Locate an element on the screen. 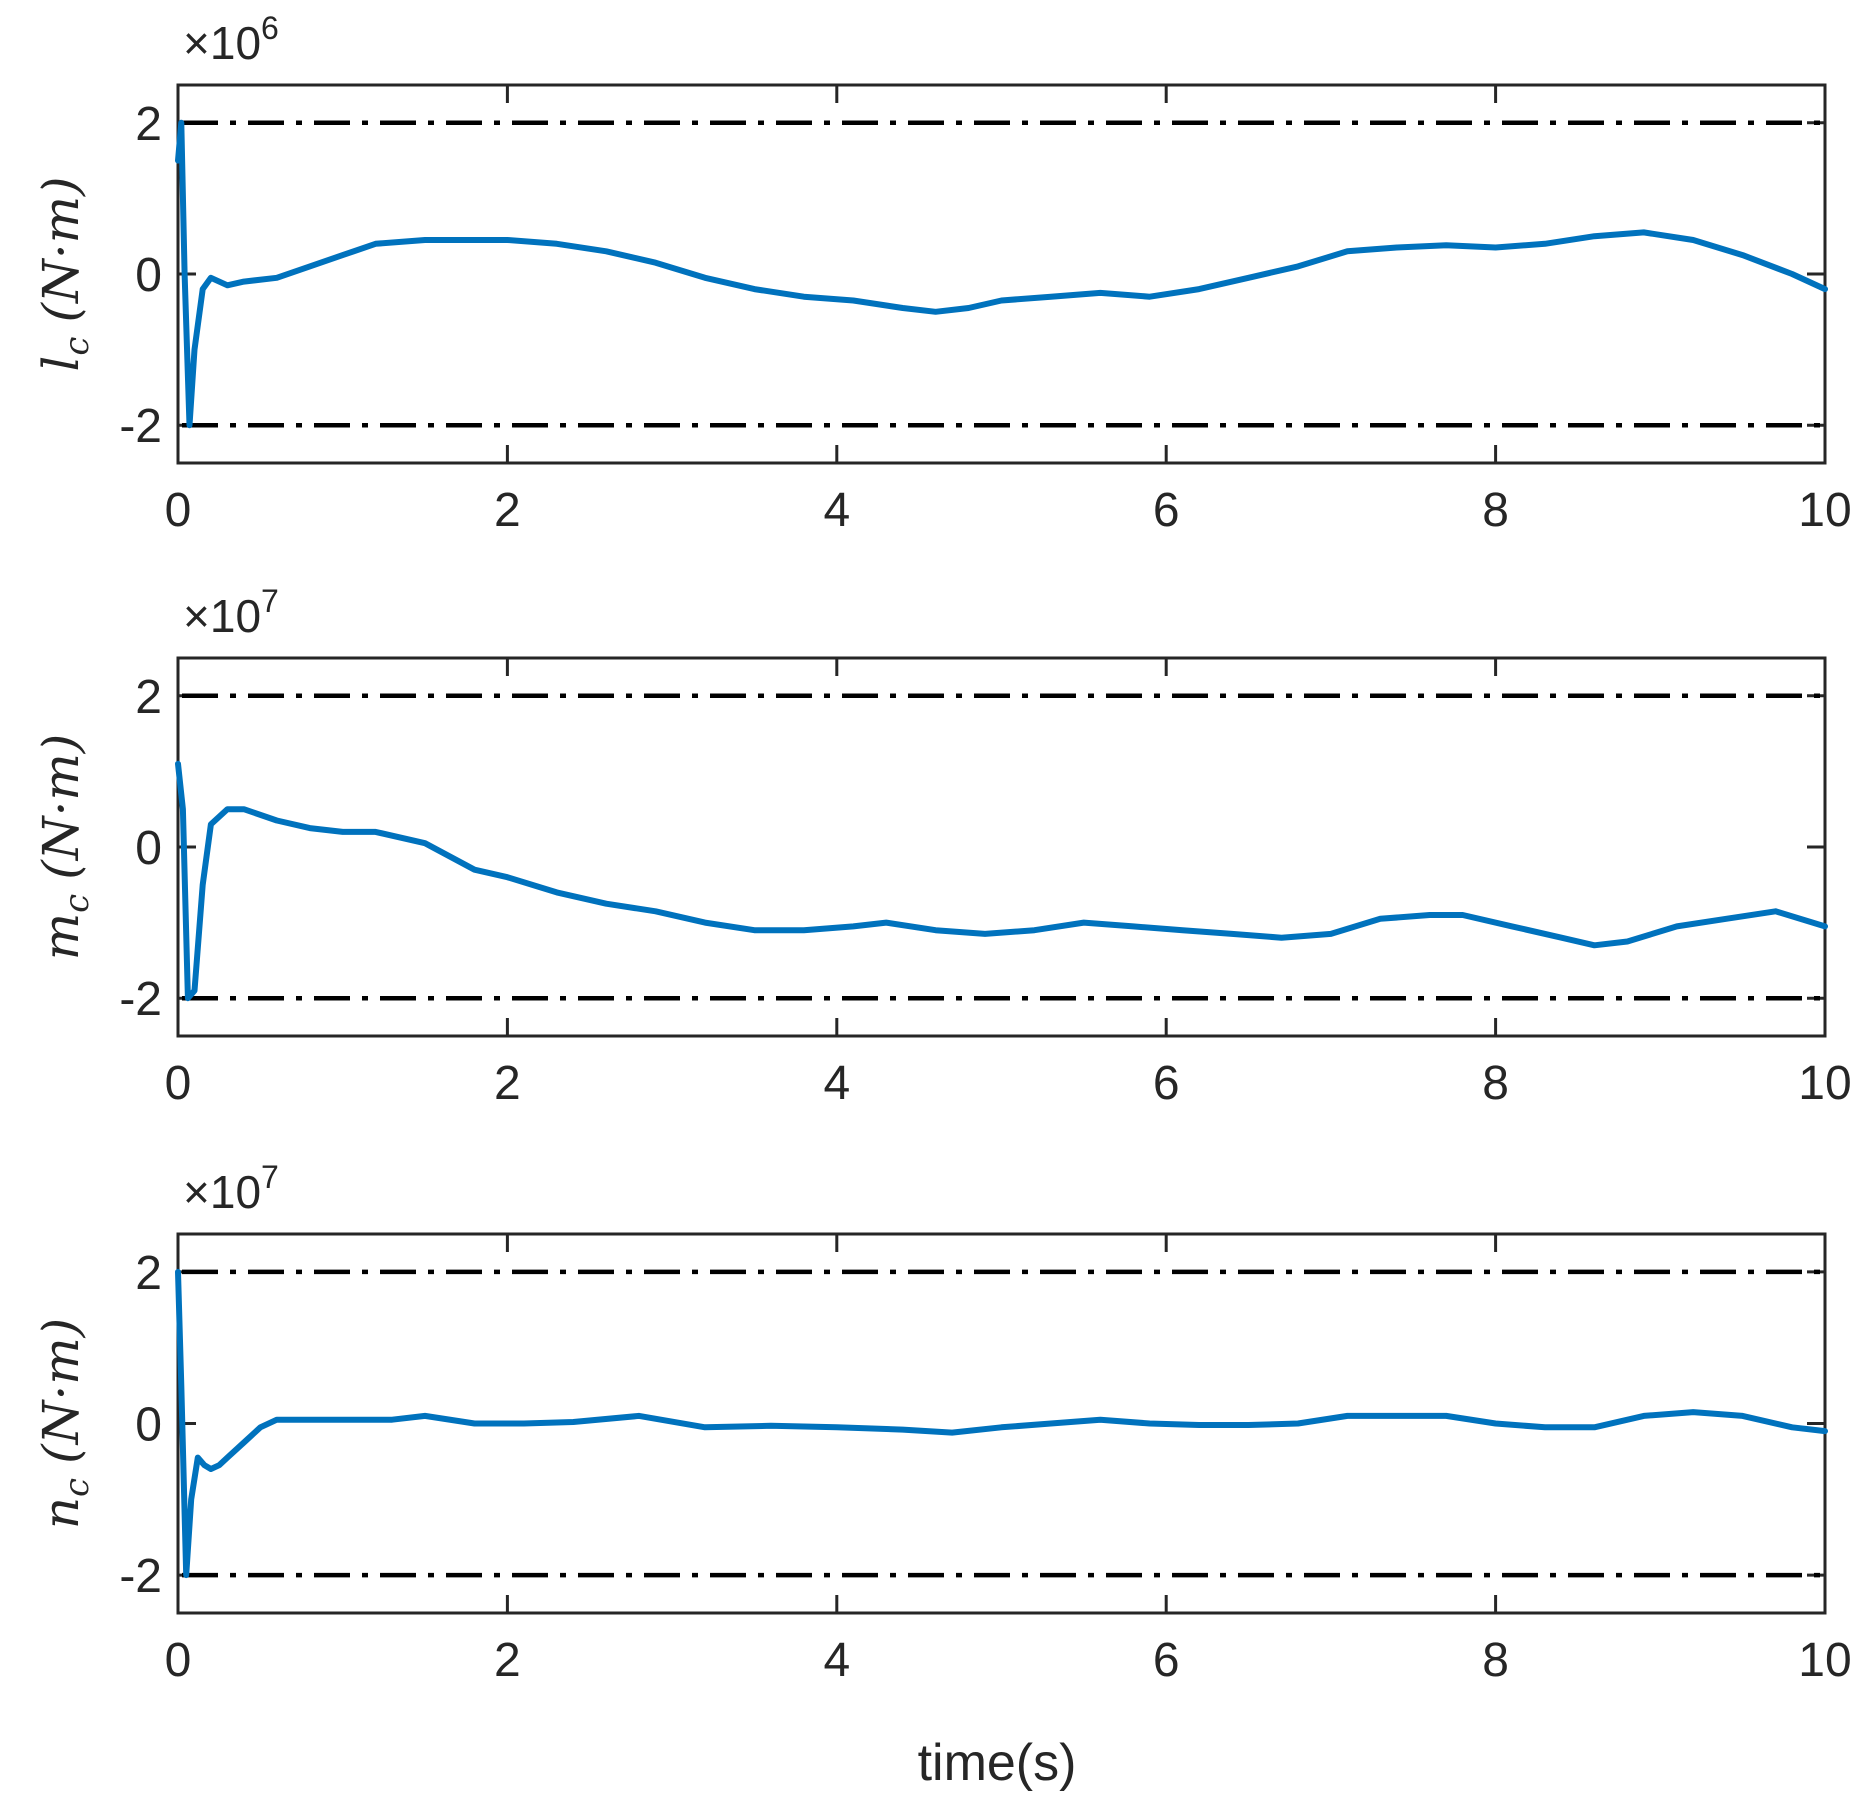  multiplier-exponent: 6 is located at coordinates (270, 28).